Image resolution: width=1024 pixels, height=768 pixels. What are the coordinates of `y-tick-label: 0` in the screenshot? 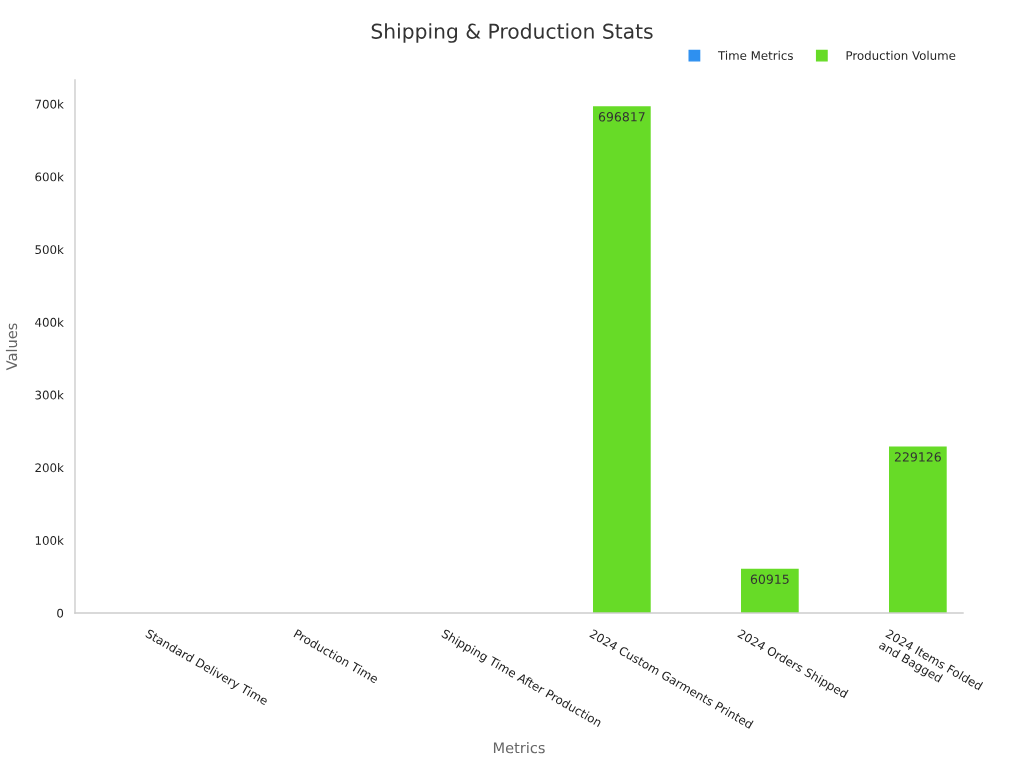 It's located at (60, 613).